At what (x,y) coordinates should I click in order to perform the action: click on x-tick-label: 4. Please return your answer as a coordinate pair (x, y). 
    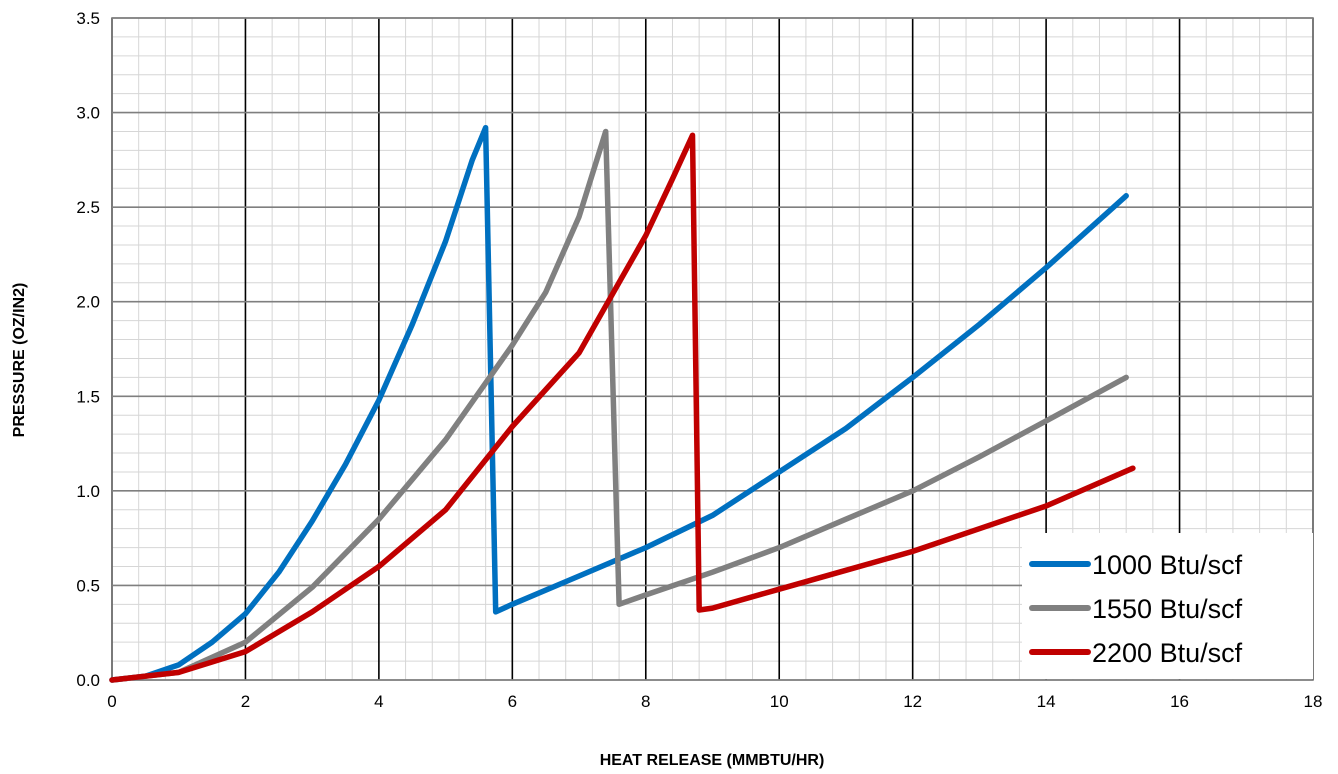
    Looking at the image, I should click on (378, 701).